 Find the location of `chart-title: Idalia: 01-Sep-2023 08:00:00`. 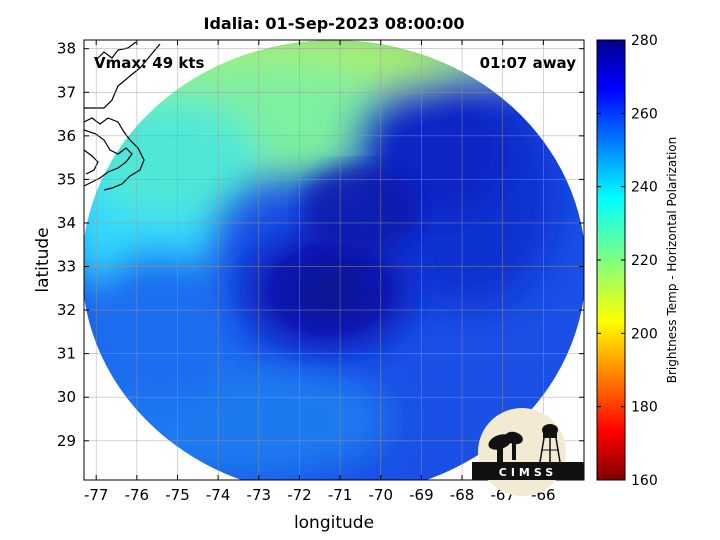

chart-title: Idalia: 01-Sep-2023 08:00:00 is located at coordinates (333, 23).